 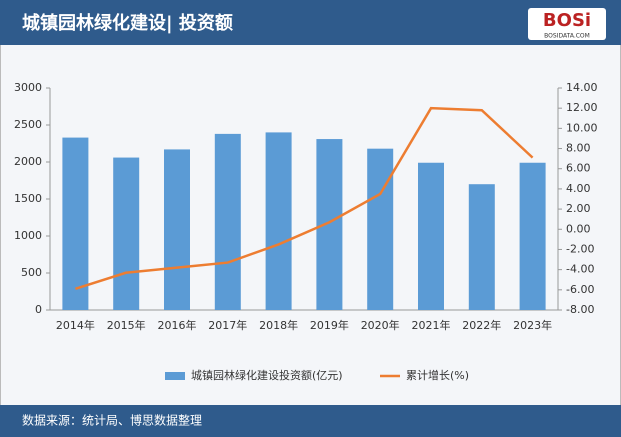 I want to click on header-band, so click(x=310, y=22).